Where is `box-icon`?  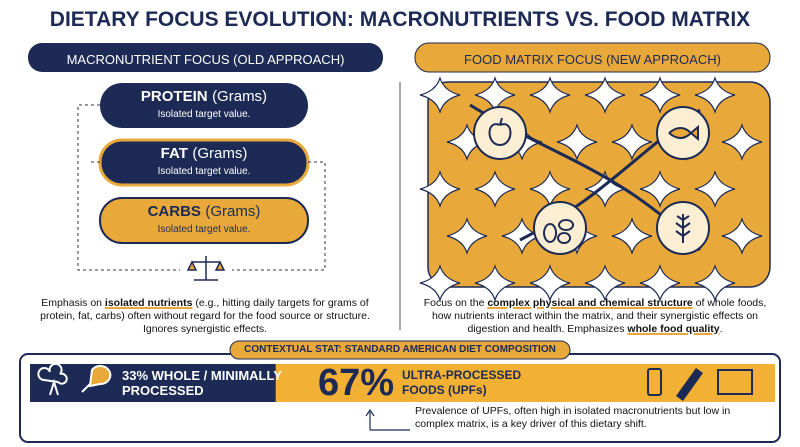 box-icon is located at coordinates (735, 382).